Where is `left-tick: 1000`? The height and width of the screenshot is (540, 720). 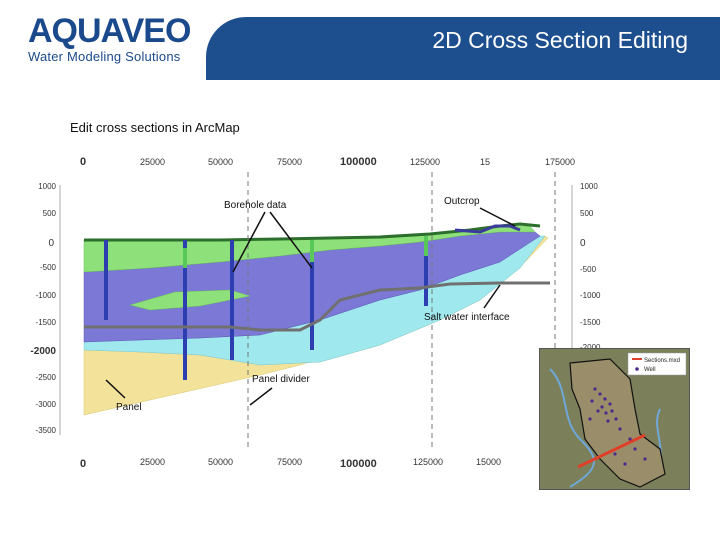 left-tick: 1000 is located at coordinates (47, 186).